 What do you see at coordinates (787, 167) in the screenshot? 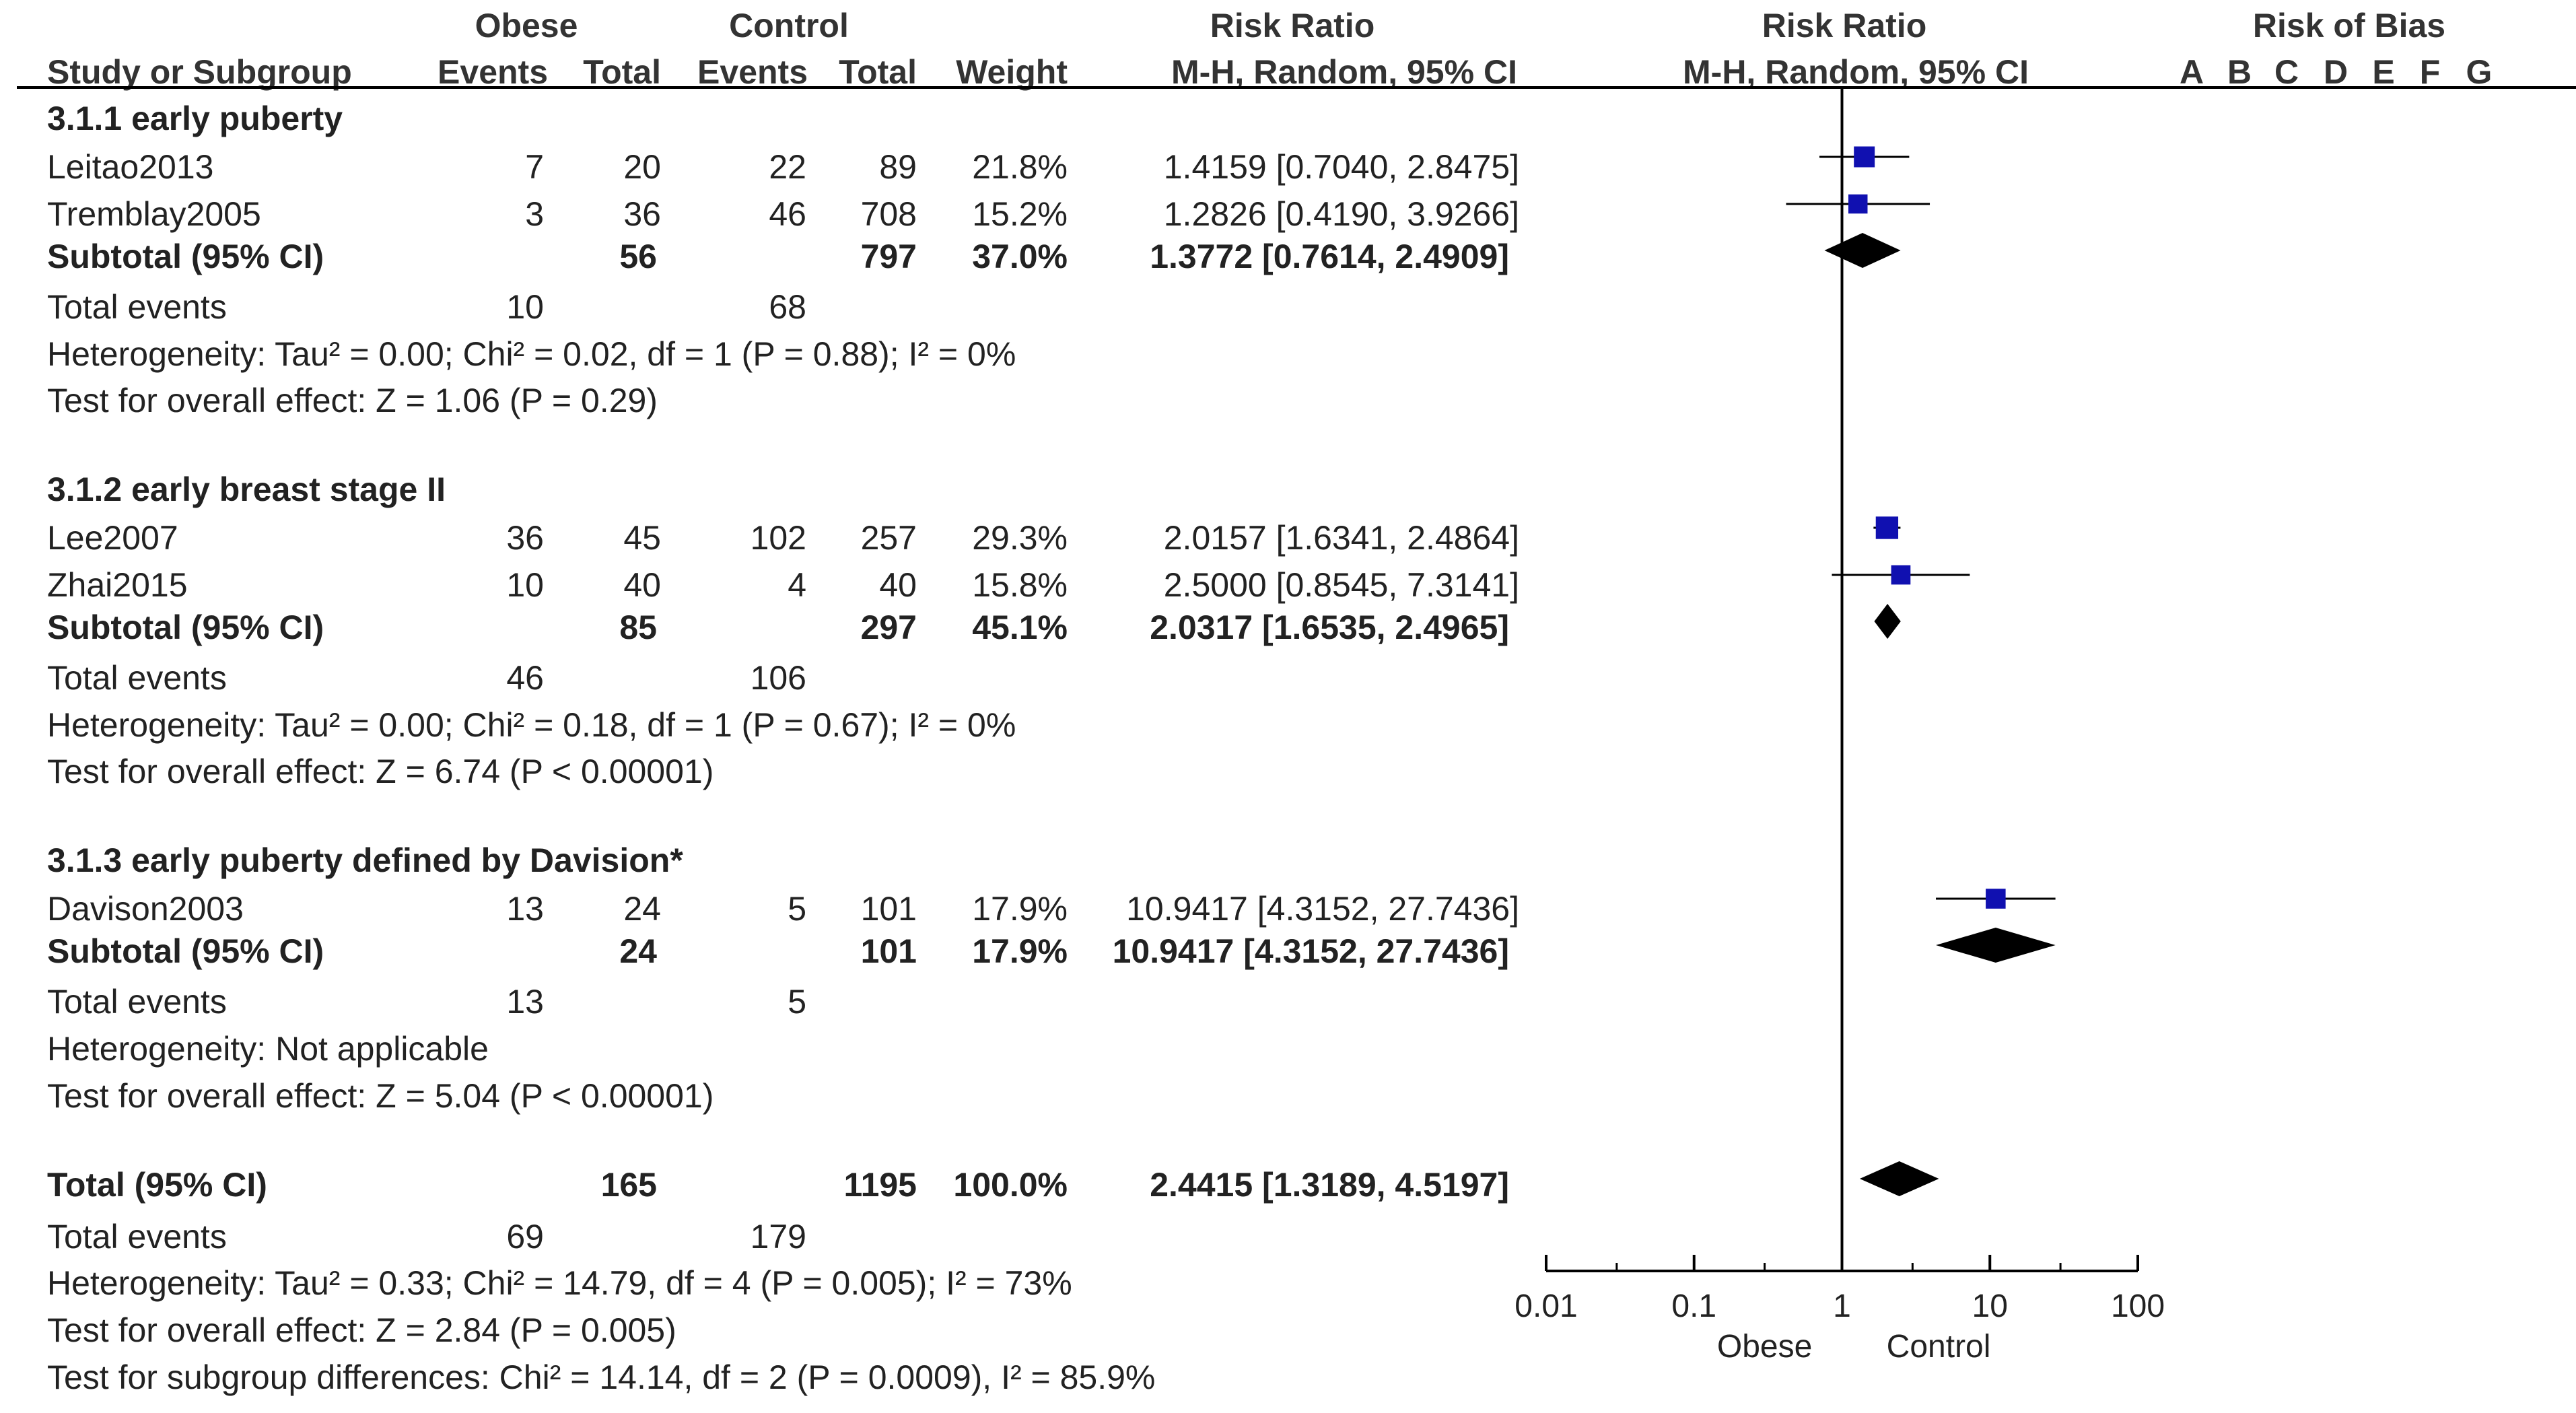
I see `control-events: 22` at bounding box center [787, 167].